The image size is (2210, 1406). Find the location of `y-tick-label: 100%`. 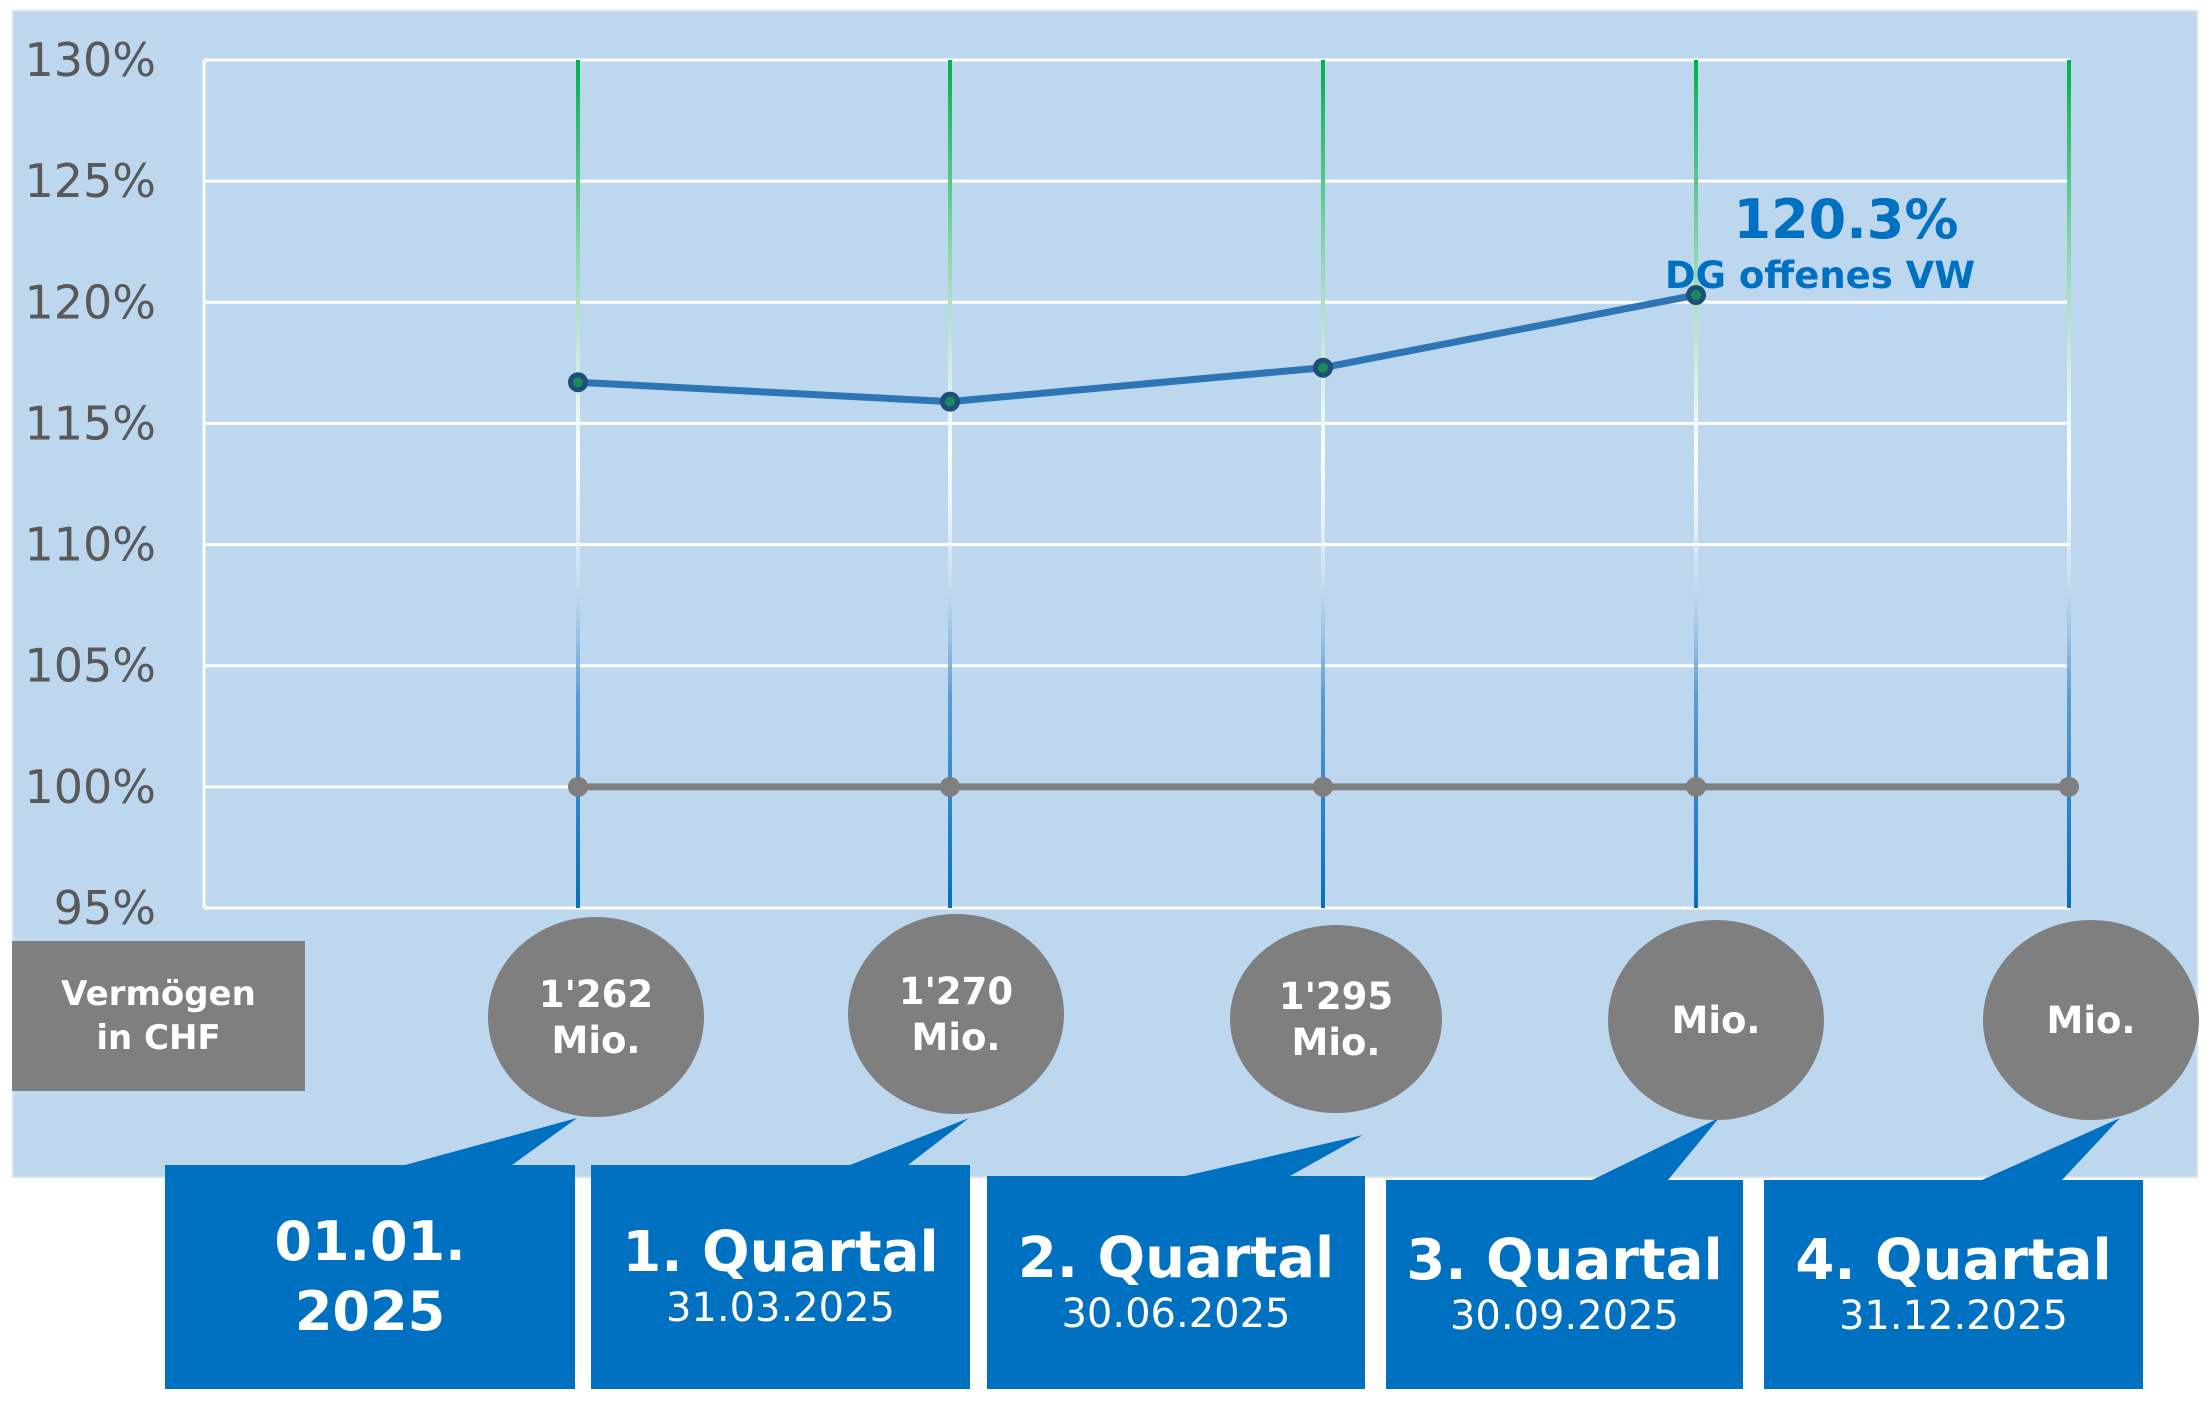

y-tick-label: 100% is located at coordinates (90, 787).